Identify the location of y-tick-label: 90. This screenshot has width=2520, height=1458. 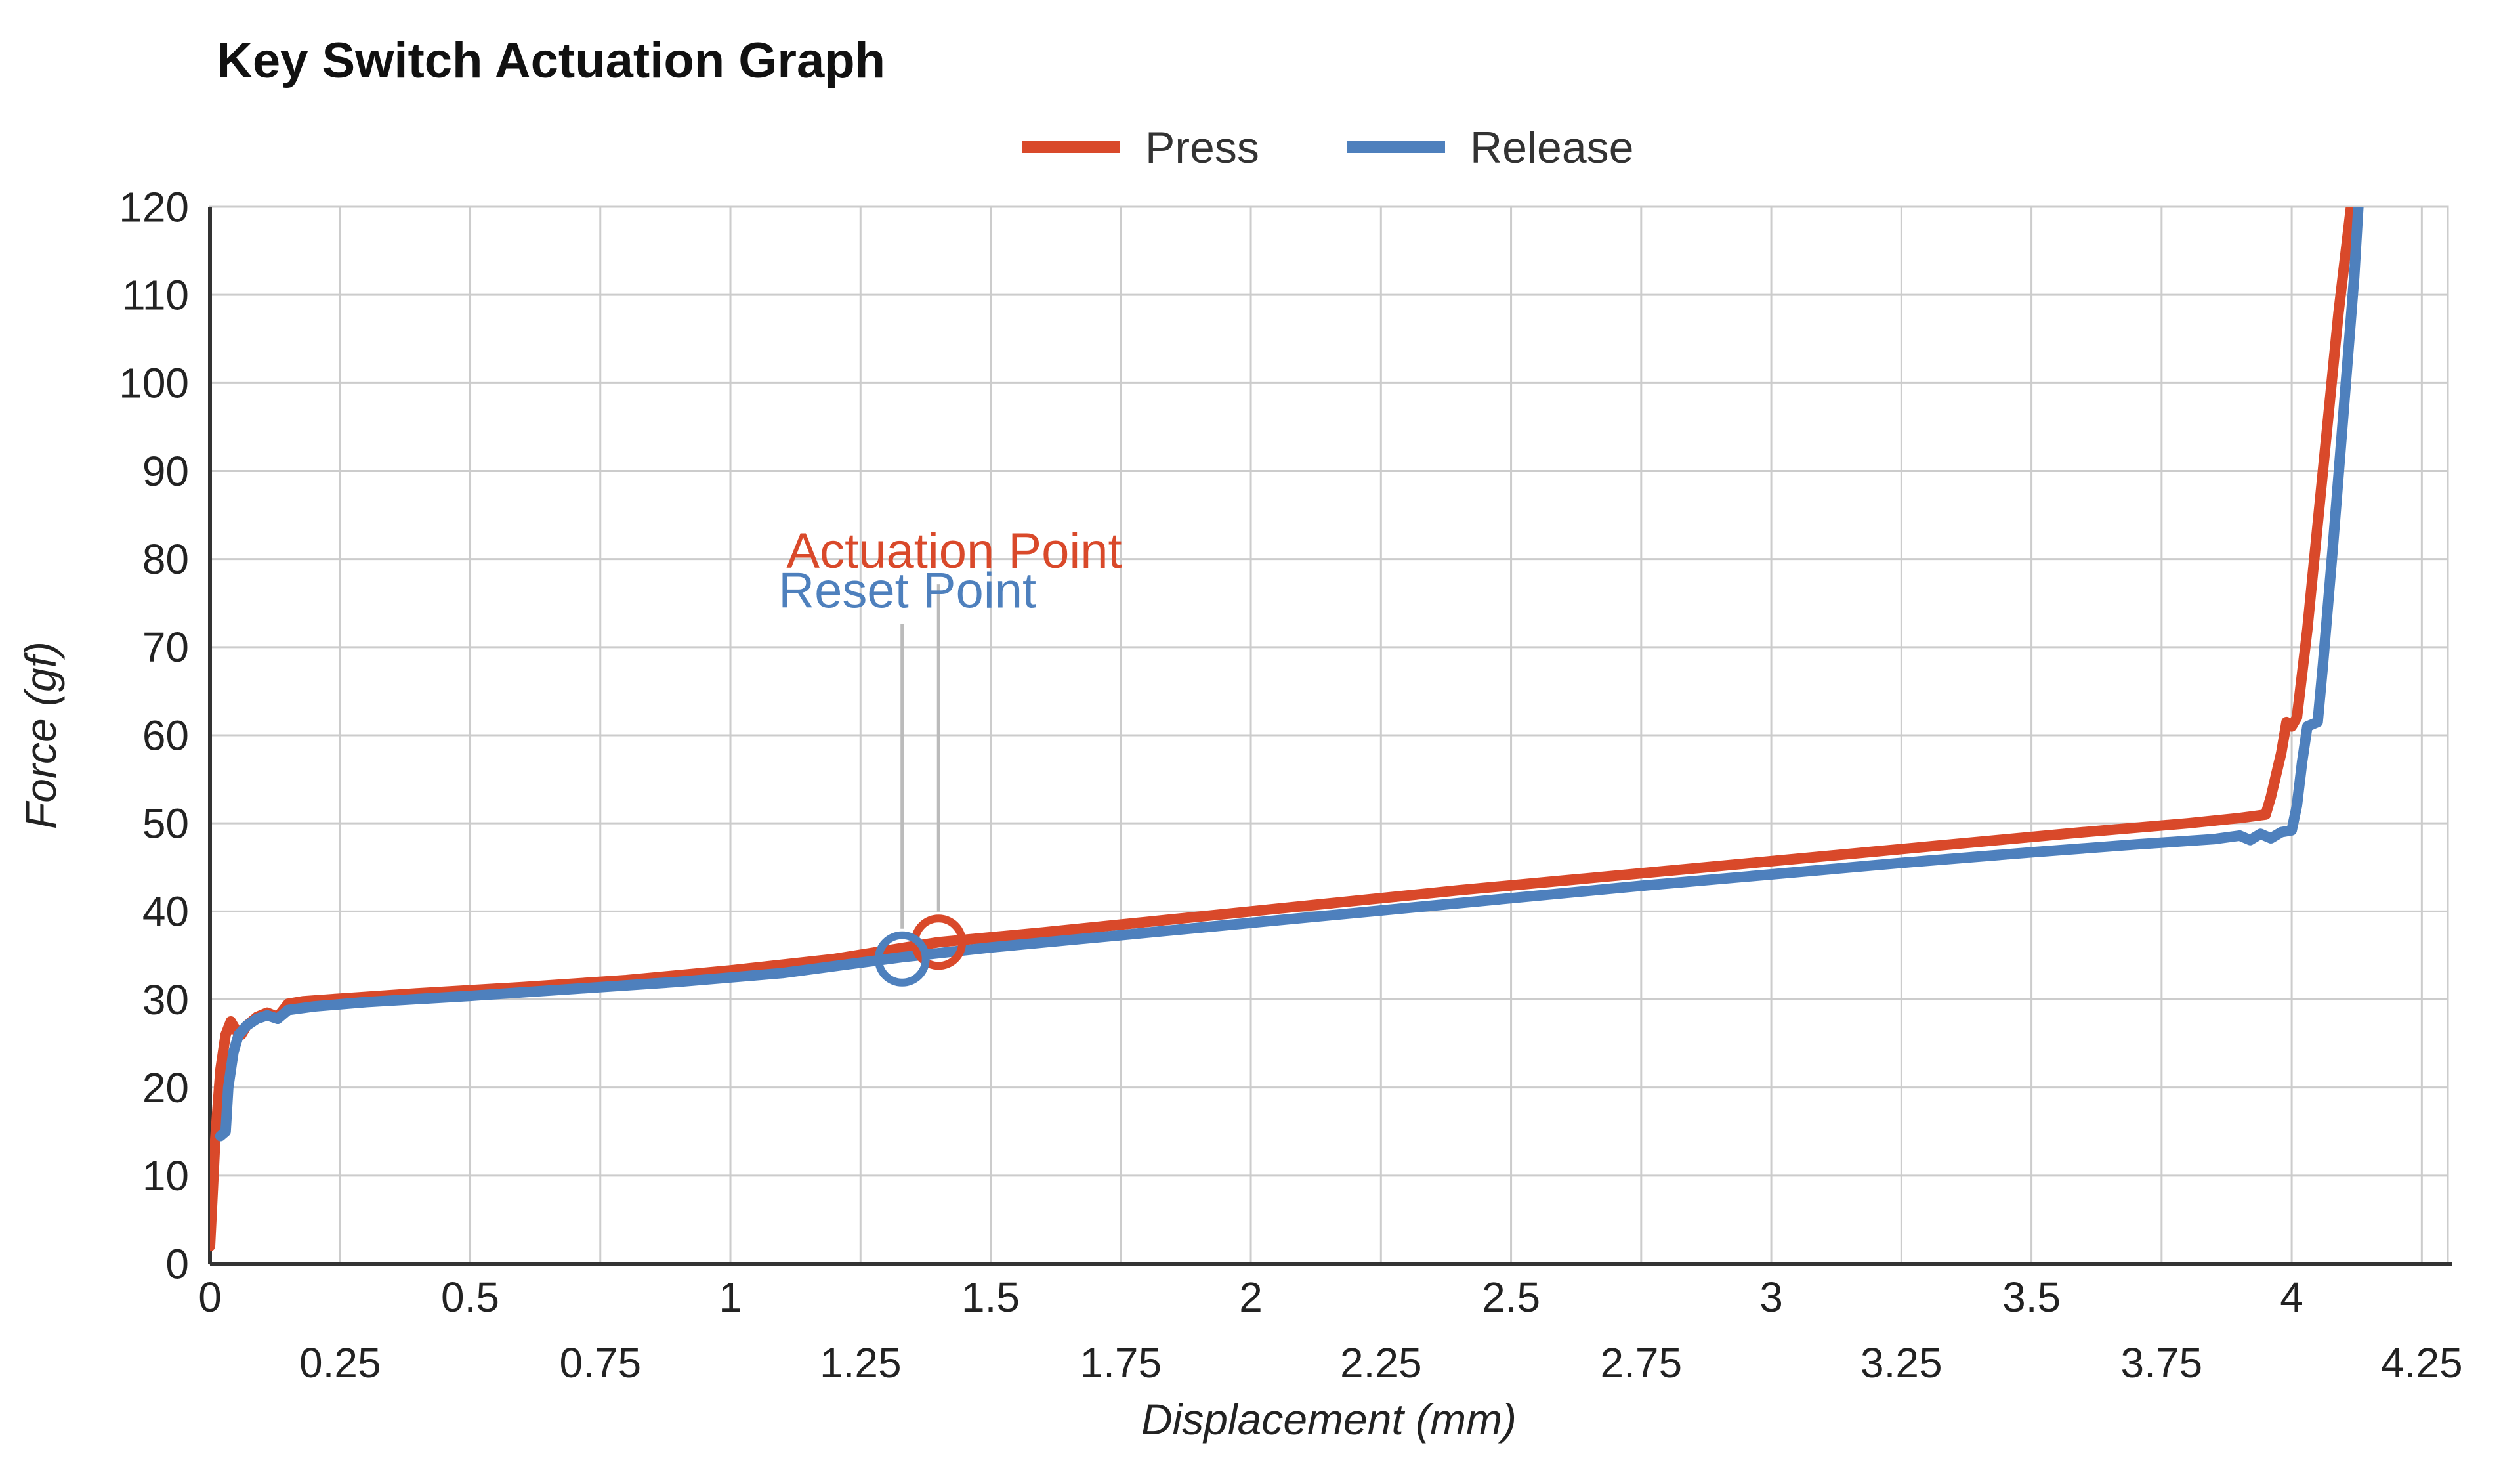
(165, 471).